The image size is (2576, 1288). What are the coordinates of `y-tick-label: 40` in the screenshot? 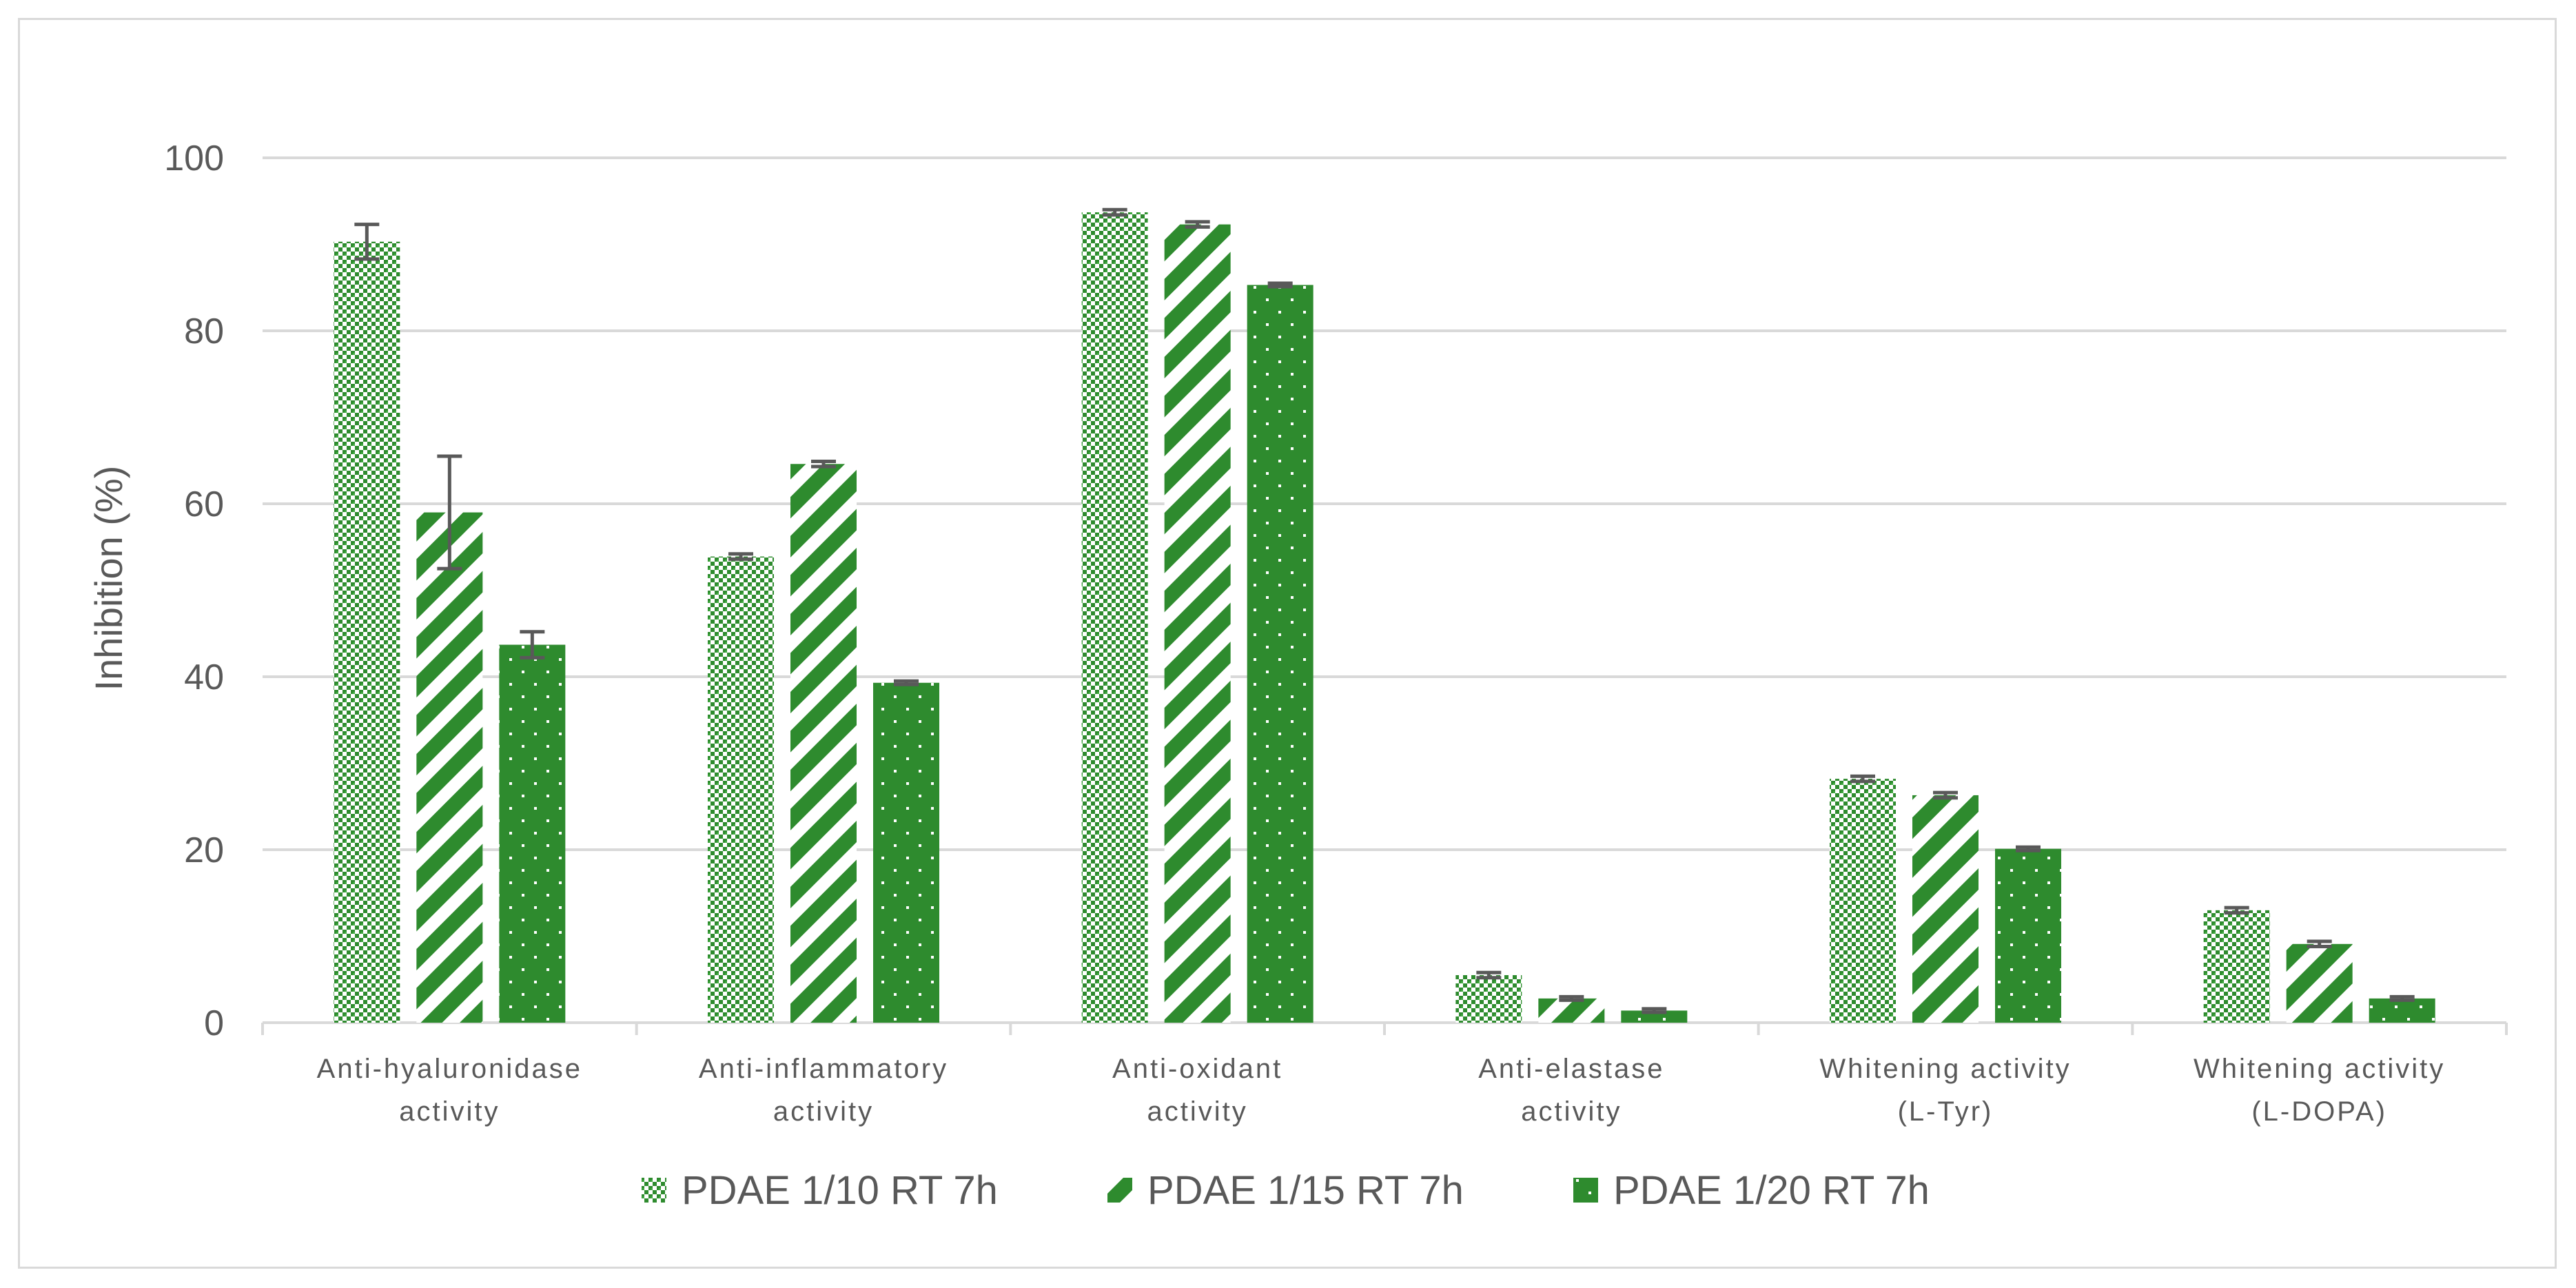 It's located at (204, 677).